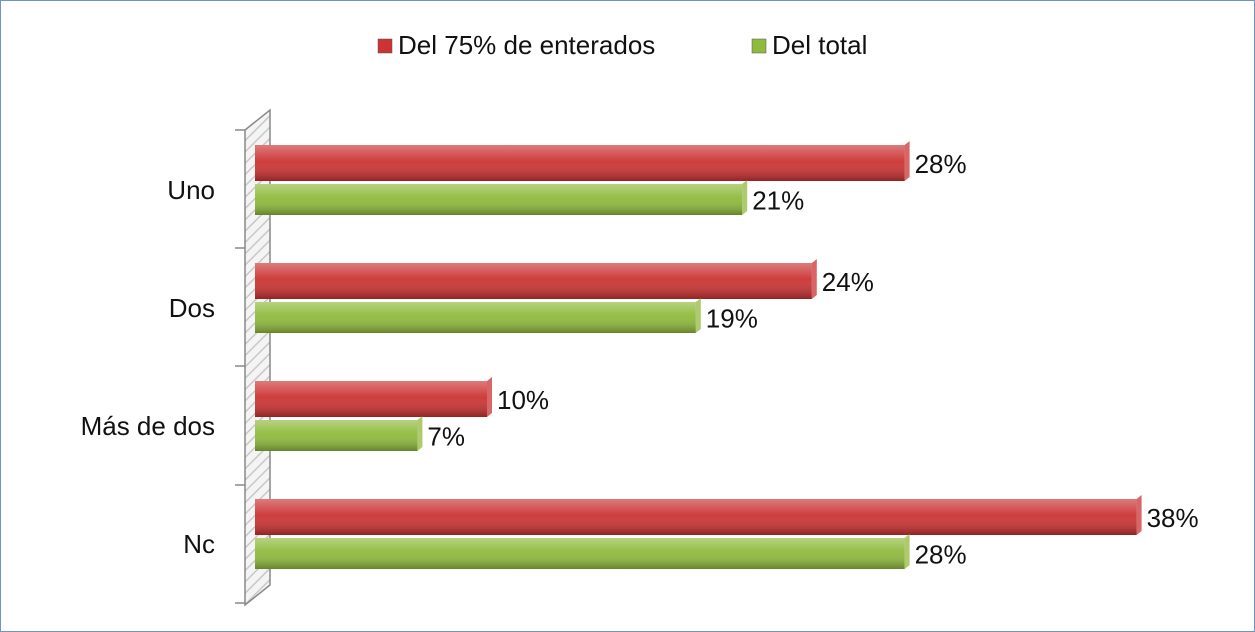  Describe the element at coordinates (819, 45) in the screenshot. I see `legend-label: Del total` at that location.